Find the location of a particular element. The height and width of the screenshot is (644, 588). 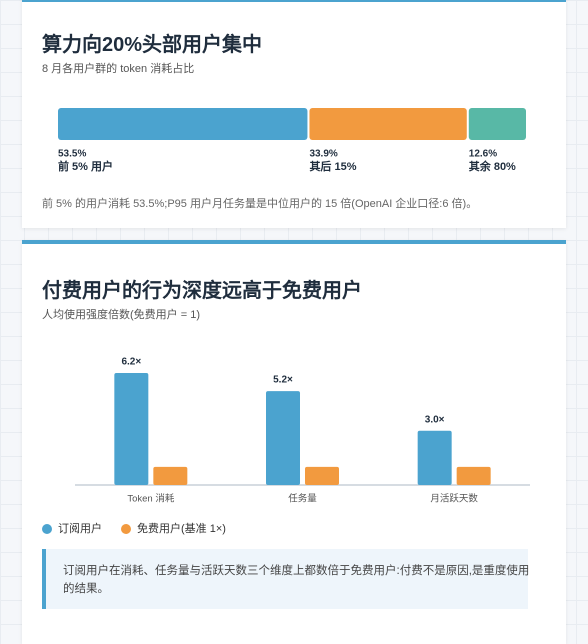

data-label: 3.0× is located at coordinates (435, 419).